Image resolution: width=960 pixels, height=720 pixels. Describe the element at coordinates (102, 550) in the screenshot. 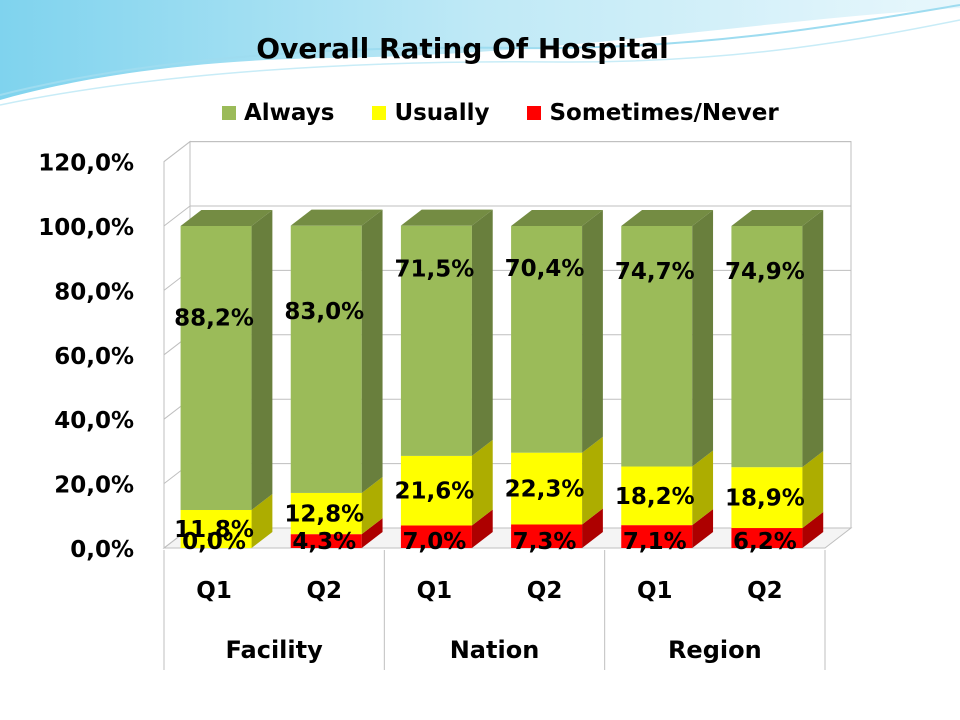

I see `y-tick-label: 0,0%` at that location.